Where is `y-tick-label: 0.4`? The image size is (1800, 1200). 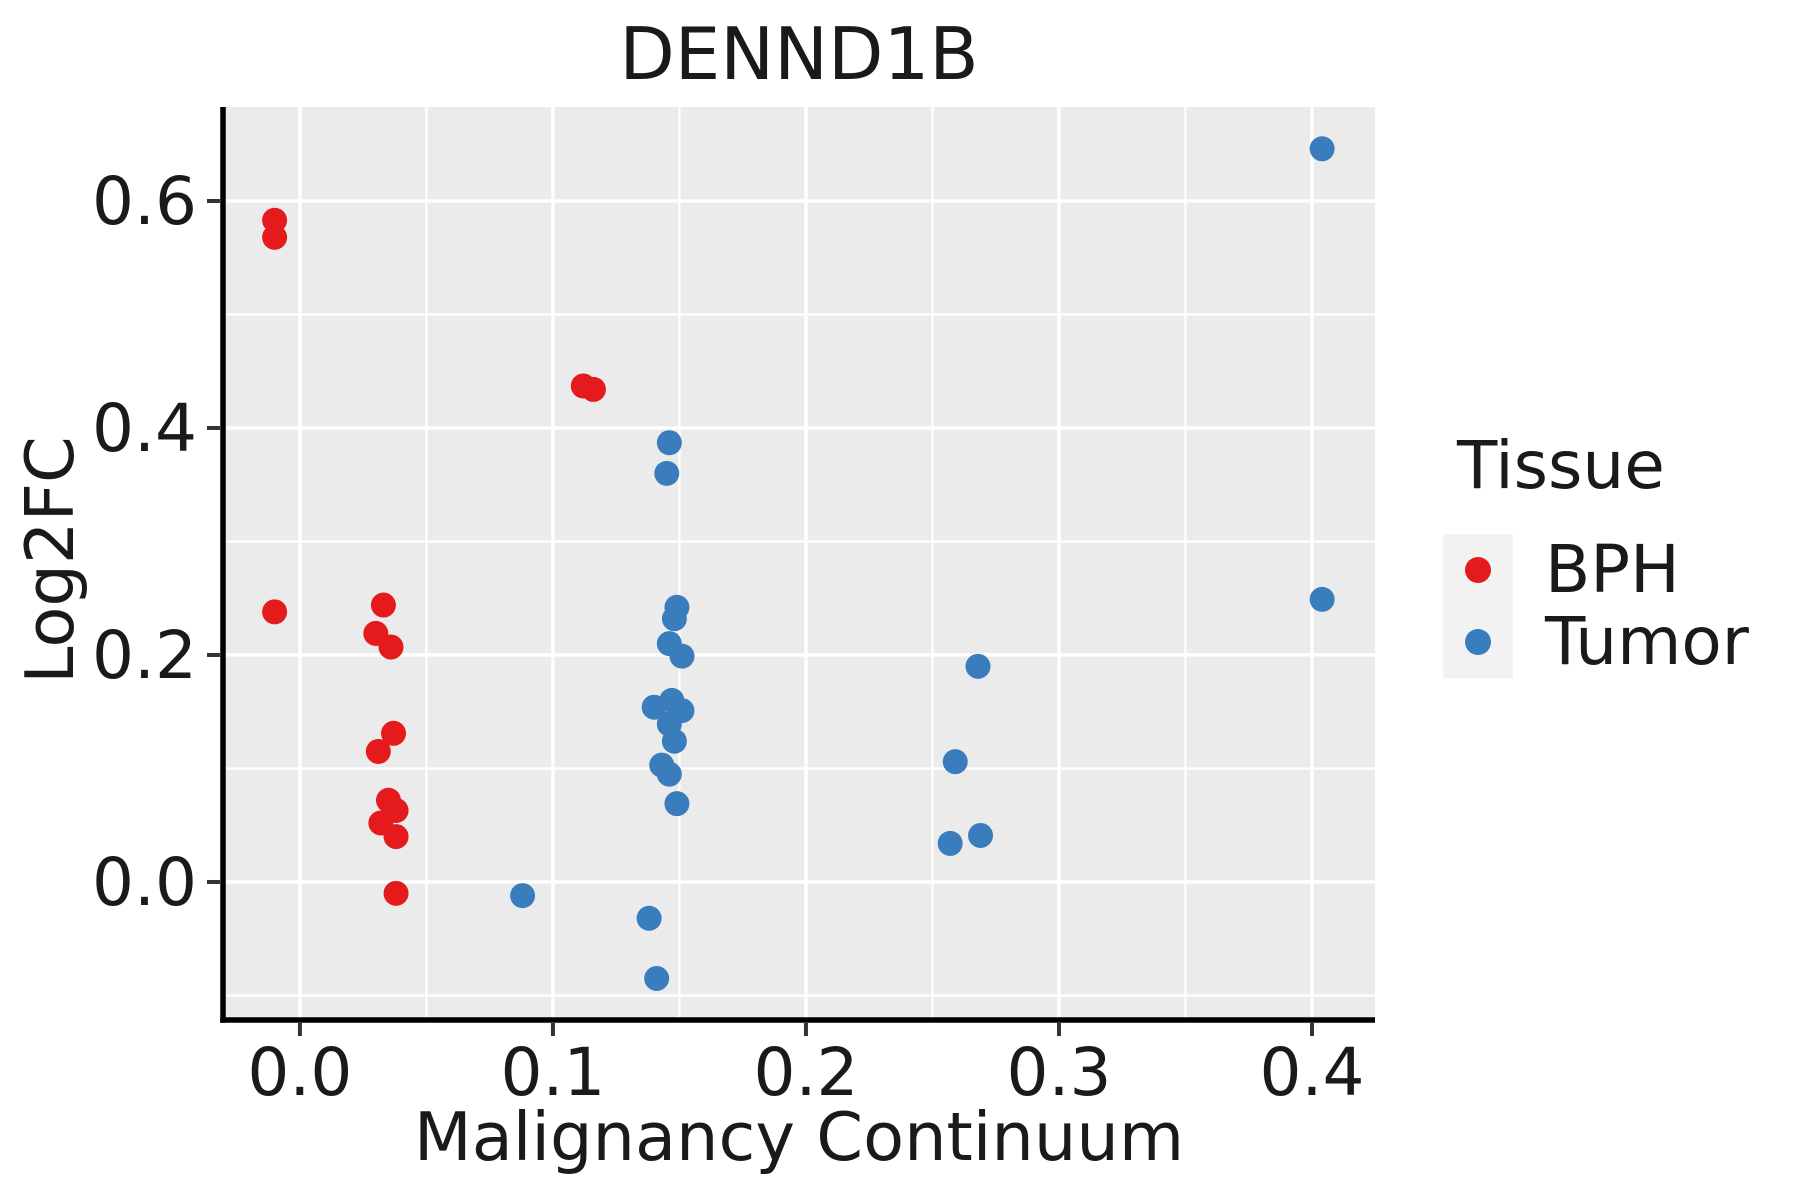 y-tick-label: 0.4 is located at coordinates (144, 428).